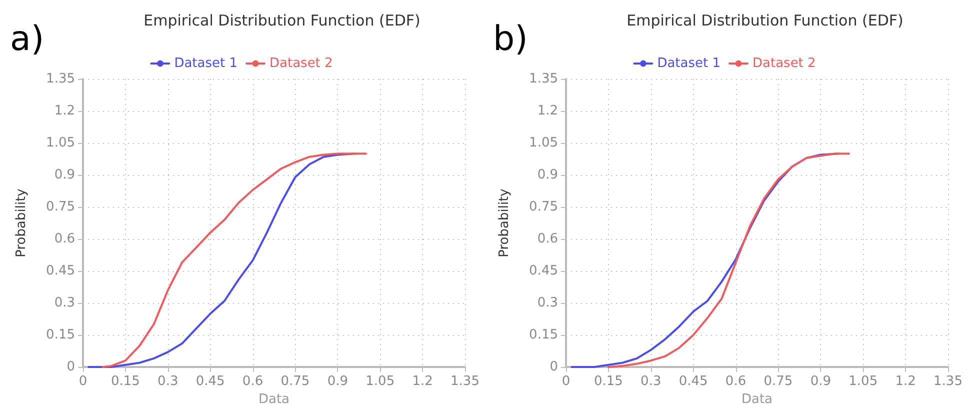 This screenshot has height=412, width=967. What do you see at coordinates (510, 39) in the screenshot?
I see `text: b)` at bounding box center [510, 39].